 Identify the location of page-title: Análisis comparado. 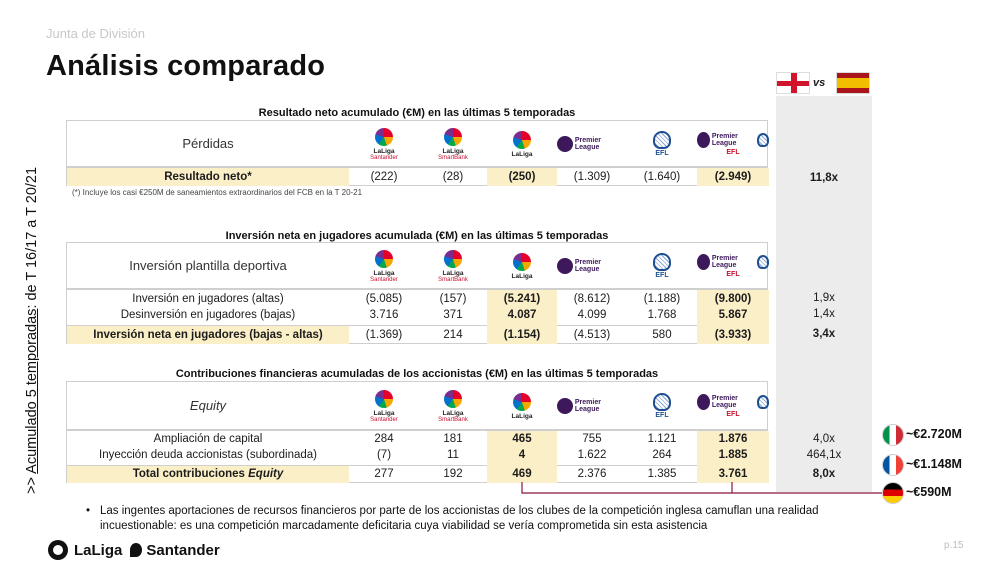
(186, 66).